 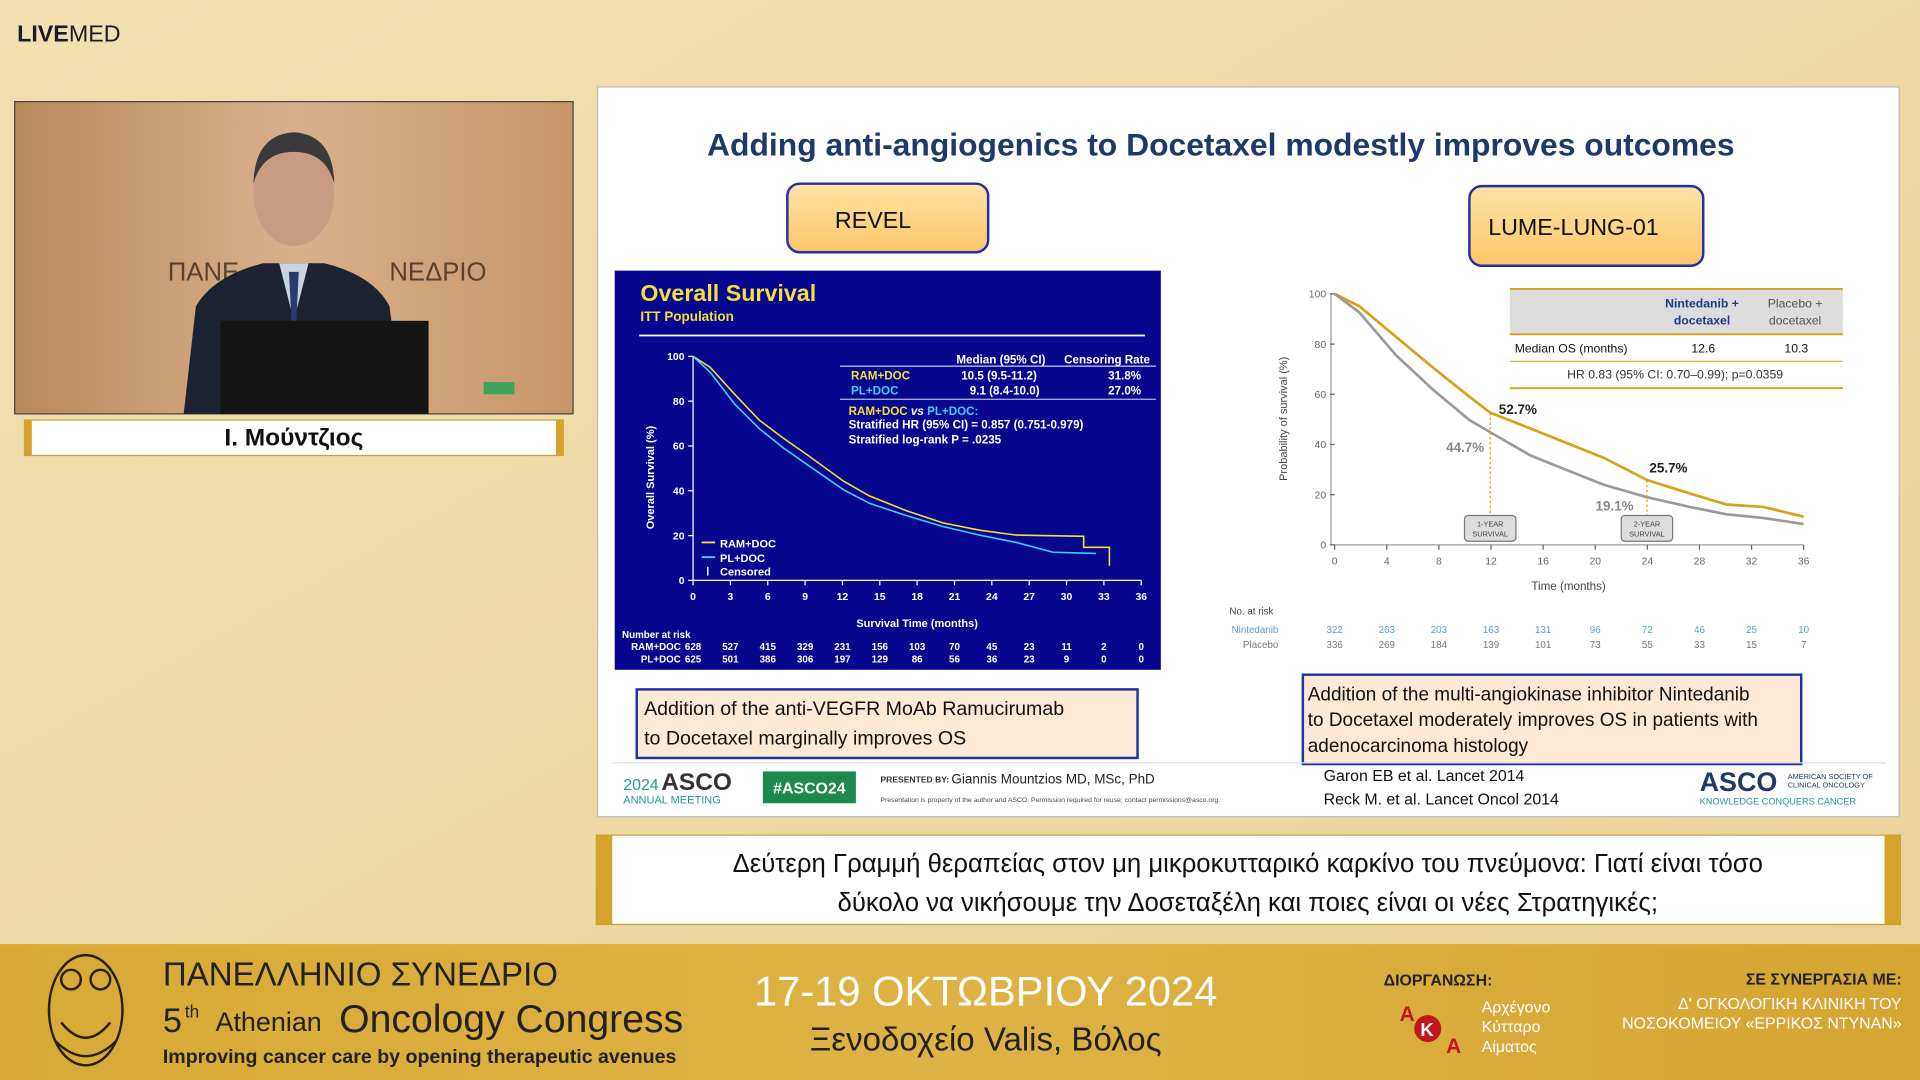 I want to click on x-tick-label: 20, so click(x=1595, y=561).